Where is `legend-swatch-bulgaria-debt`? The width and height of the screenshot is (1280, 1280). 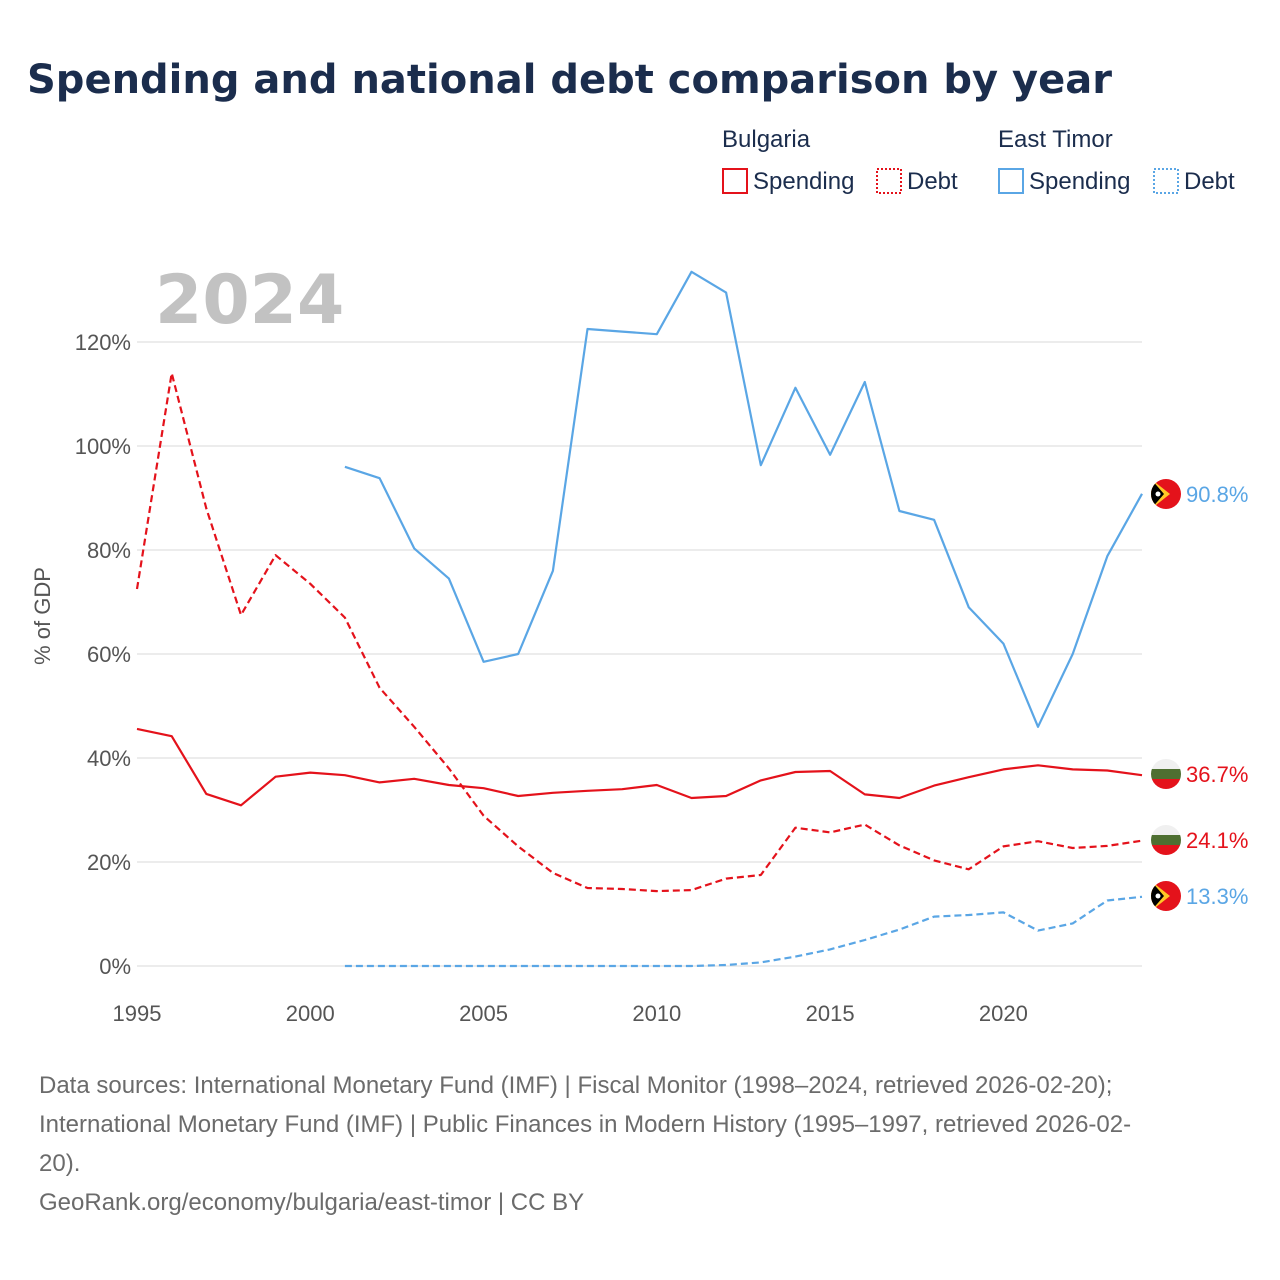
legend-swatch-bulgaria-debt is located at coordinates (889, 181).